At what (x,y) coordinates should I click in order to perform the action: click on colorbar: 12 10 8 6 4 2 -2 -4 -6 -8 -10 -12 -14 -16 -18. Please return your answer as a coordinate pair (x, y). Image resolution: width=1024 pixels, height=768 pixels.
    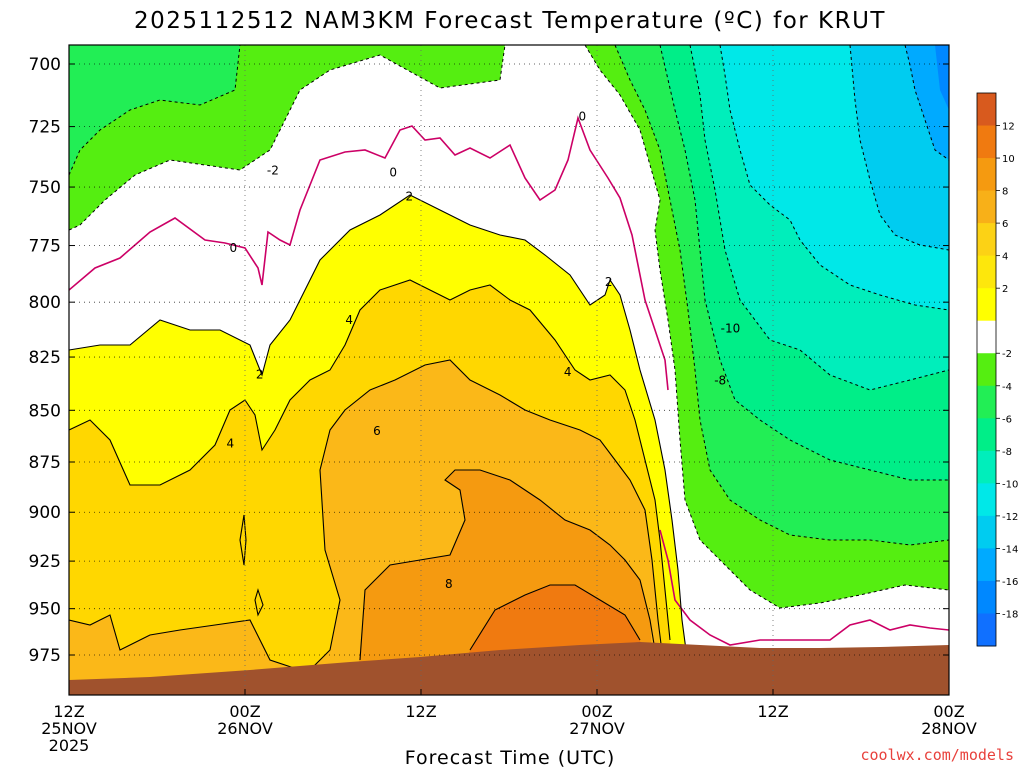
    Looking at the image, I should click on (997, 369).